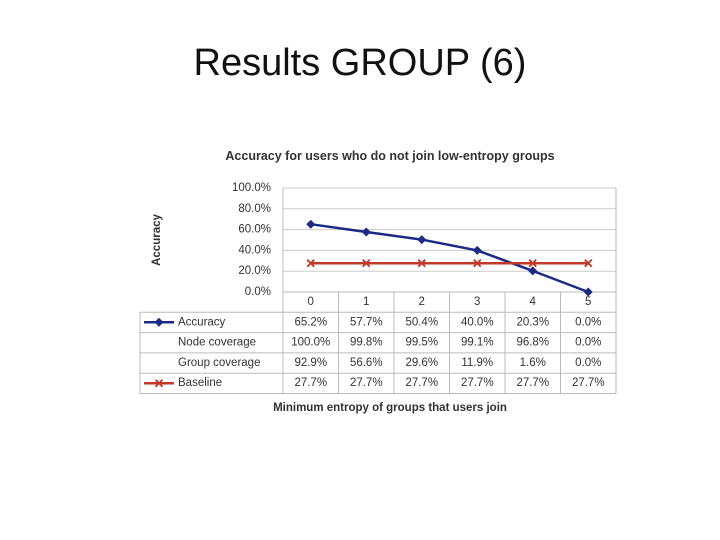 This screenshot has height=540, width=720. I want to click on table-cell: 1.6%, so click(533, 363).